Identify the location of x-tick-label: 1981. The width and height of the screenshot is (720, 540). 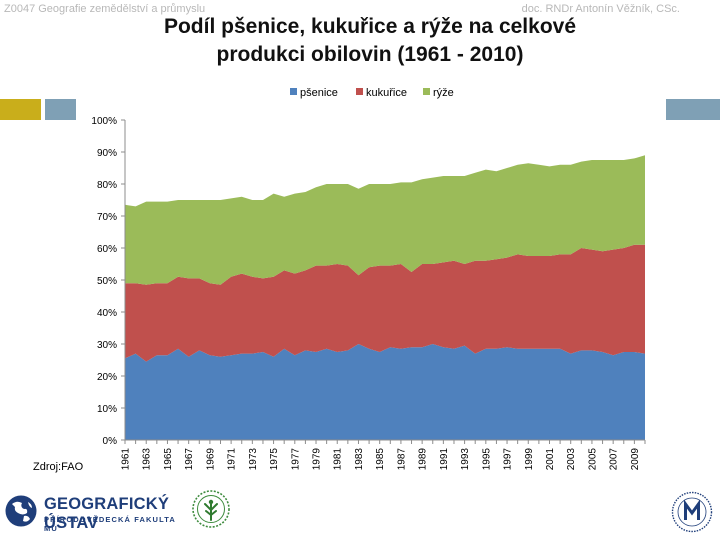
(338, 459).